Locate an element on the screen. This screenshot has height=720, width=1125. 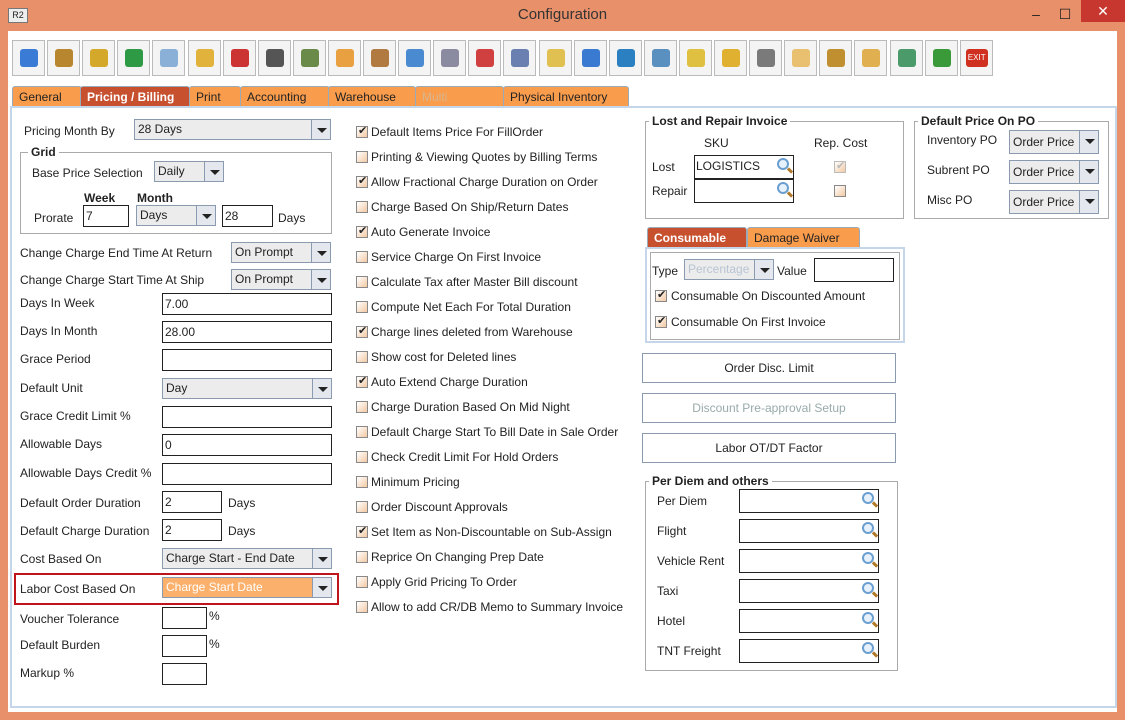
order-duration-input: 2 is located at coordinates (192, 502).